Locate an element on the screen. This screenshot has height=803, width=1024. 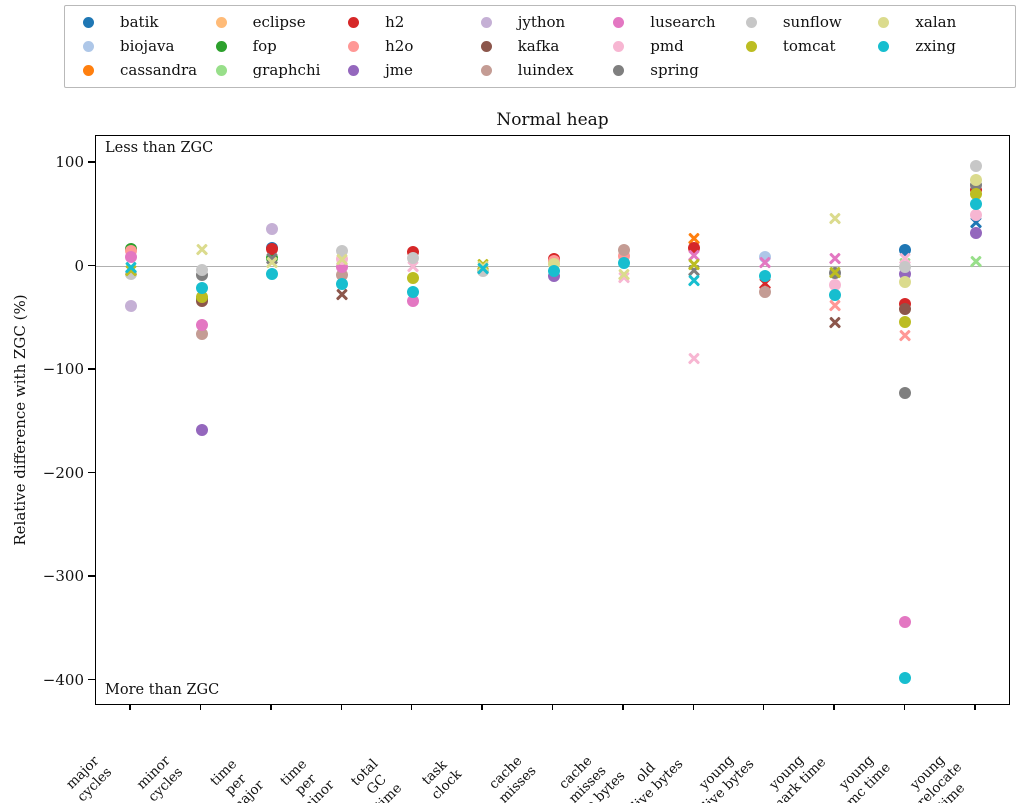
legend-item-jython: jython is located at coordinates (547, 23).